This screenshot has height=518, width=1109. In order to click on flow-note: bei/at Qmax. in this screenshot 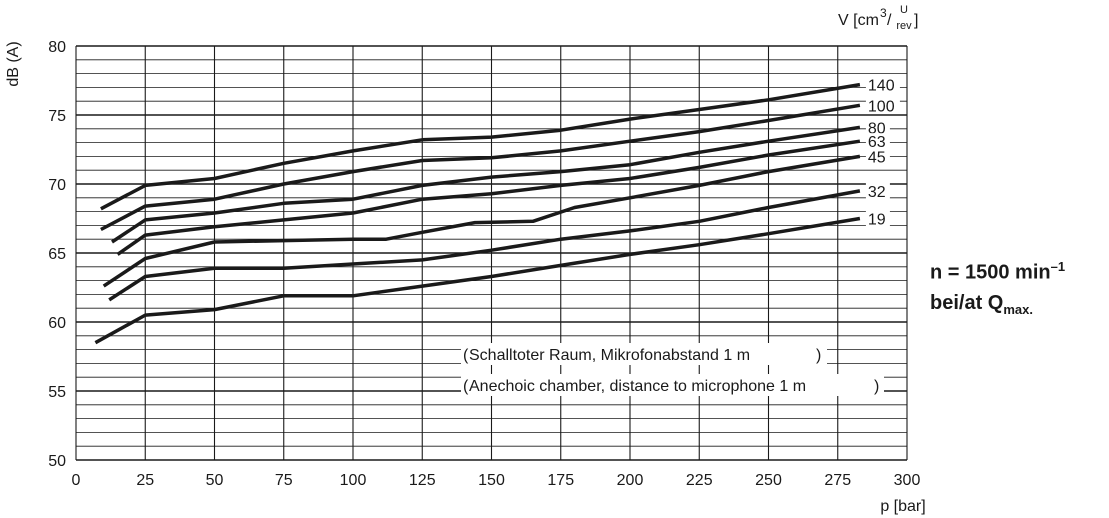, I will do `click(981, 304)`.